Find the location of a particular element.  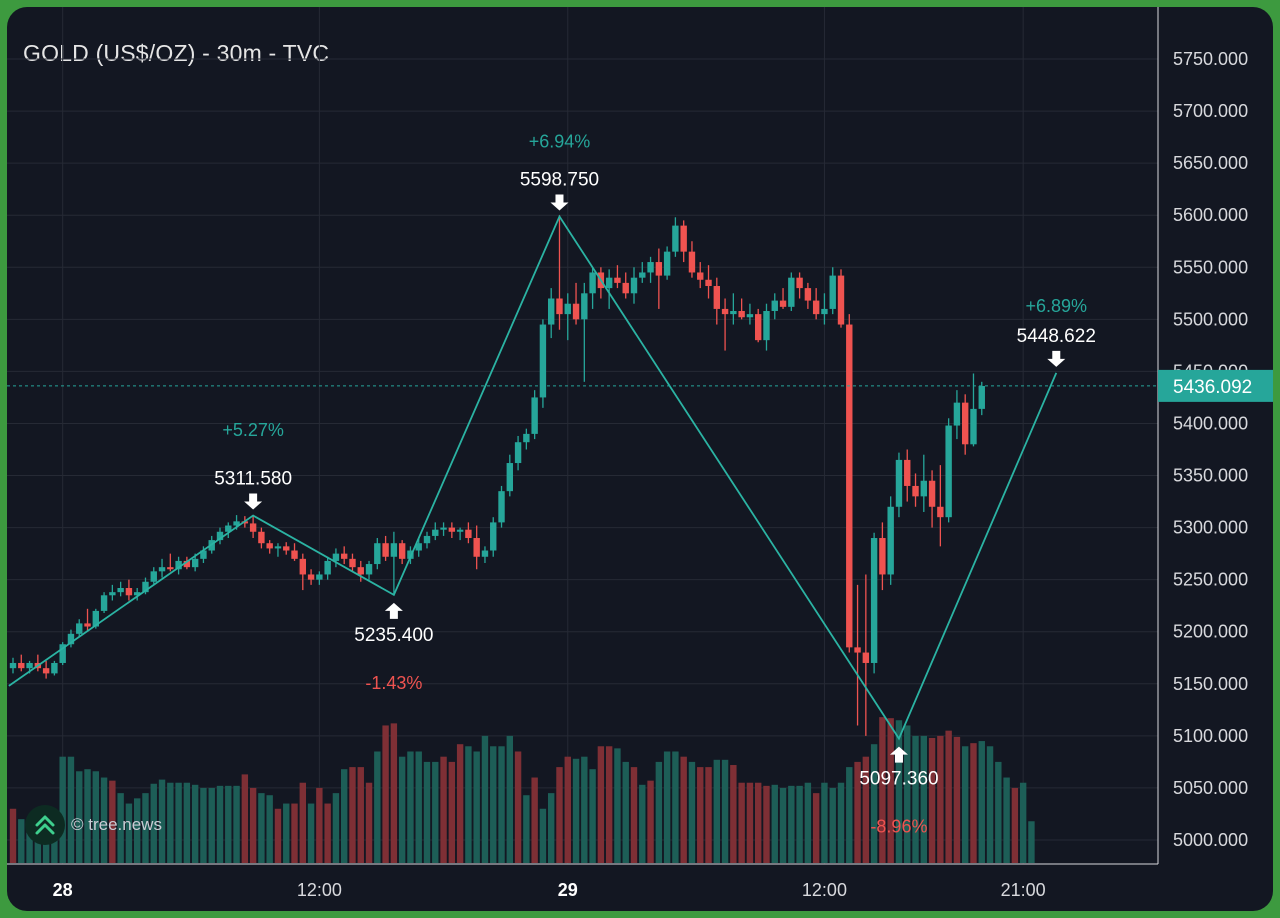

swing-percent-label: +5.27% is located at coordinates (253, 430).